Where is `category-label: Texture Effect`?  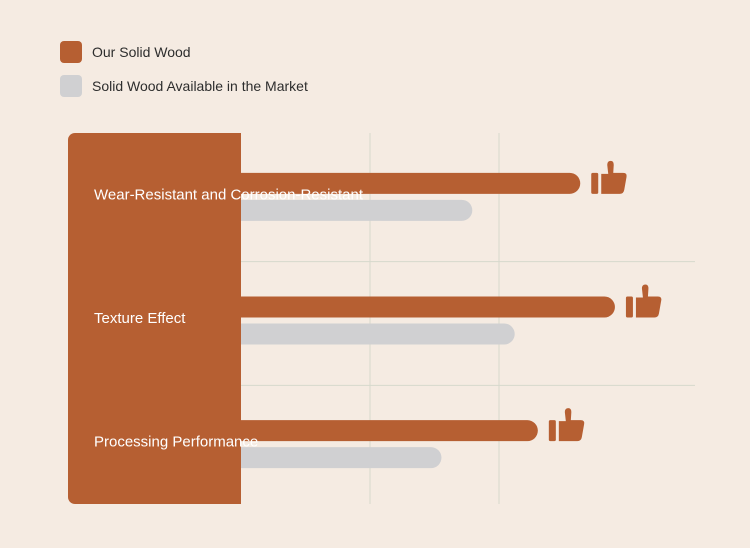 category-label: Texture Effect is located at coordinates (140, 318).